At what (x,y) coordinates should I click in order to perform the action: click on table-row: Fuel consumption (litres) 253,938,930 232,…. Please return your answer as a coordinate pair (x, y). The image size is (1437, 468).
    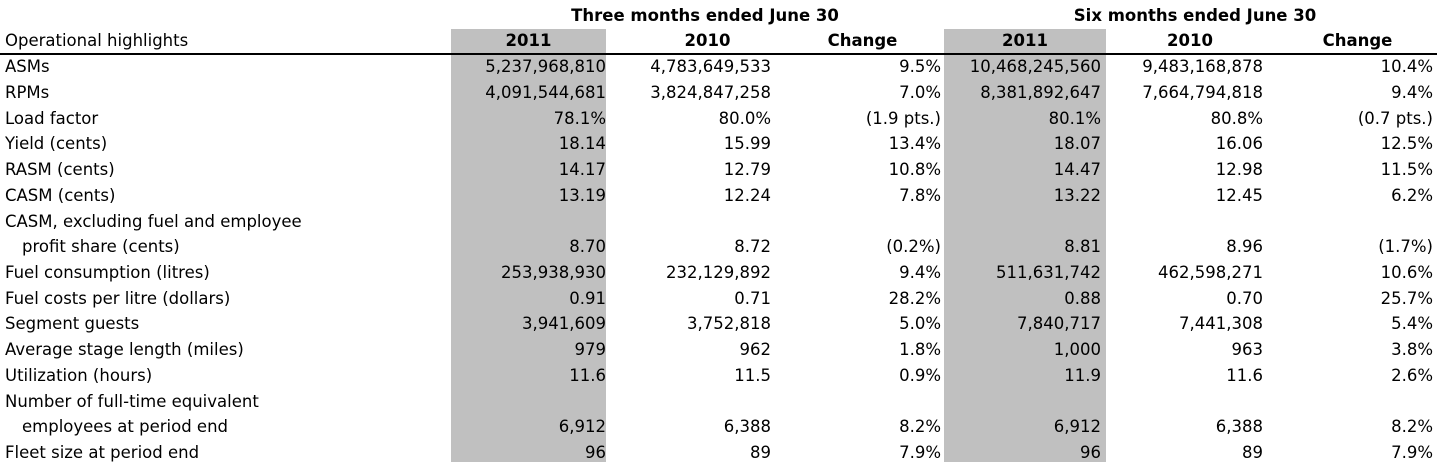
    Looking at the image, I should click on (718, 275).